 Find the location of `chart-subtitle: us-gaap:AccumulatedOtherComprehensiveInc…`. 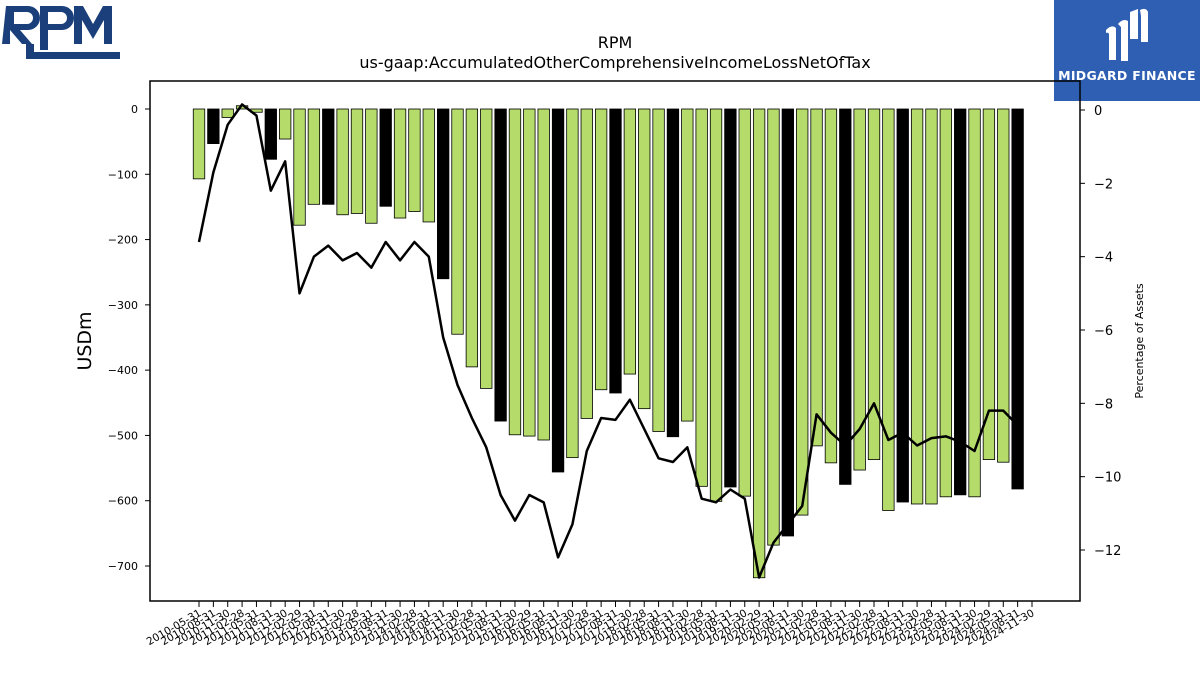

chart-subtitle: us-gaap:AccumulatedOtherComprehensiveInc… is located at coordinates (614, 62).